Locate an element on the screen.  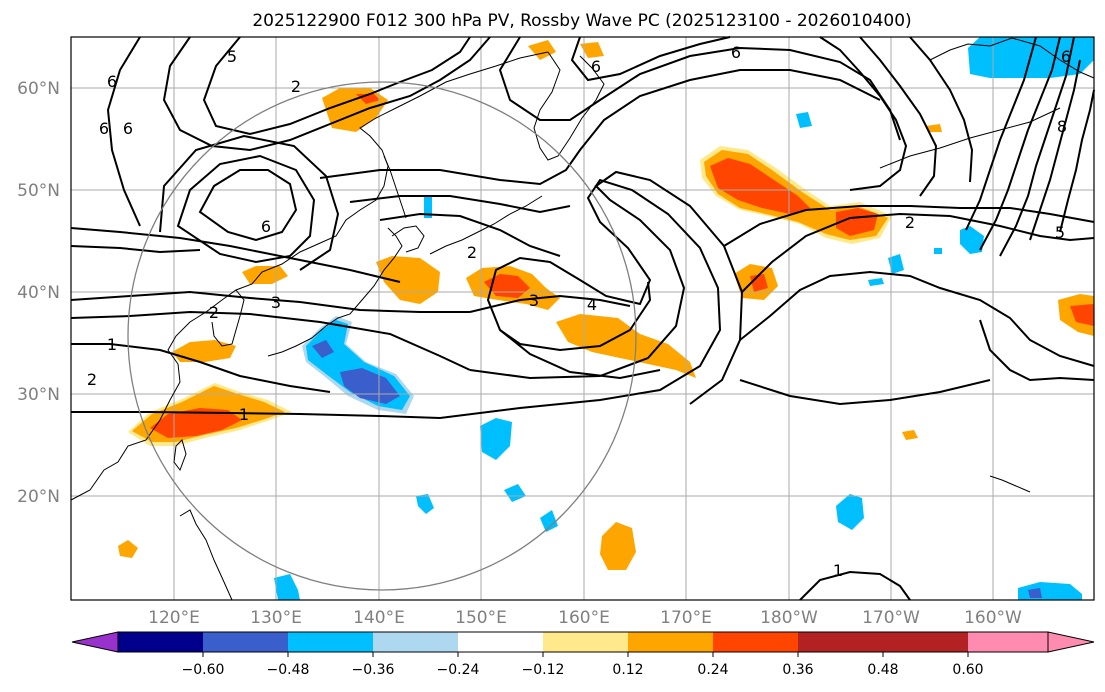
lat-label-30: 30°N is located at coordinates (38, 395).